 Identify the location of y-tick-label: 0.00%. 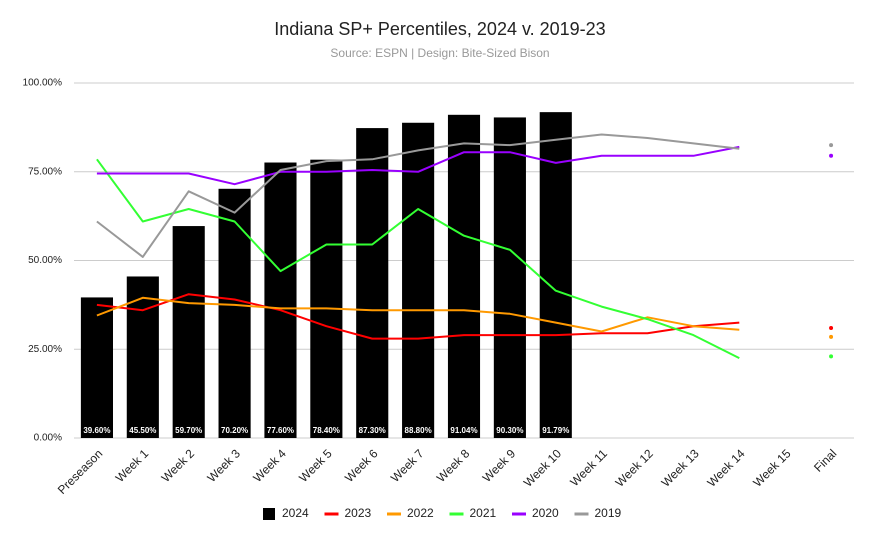
(48, 438).